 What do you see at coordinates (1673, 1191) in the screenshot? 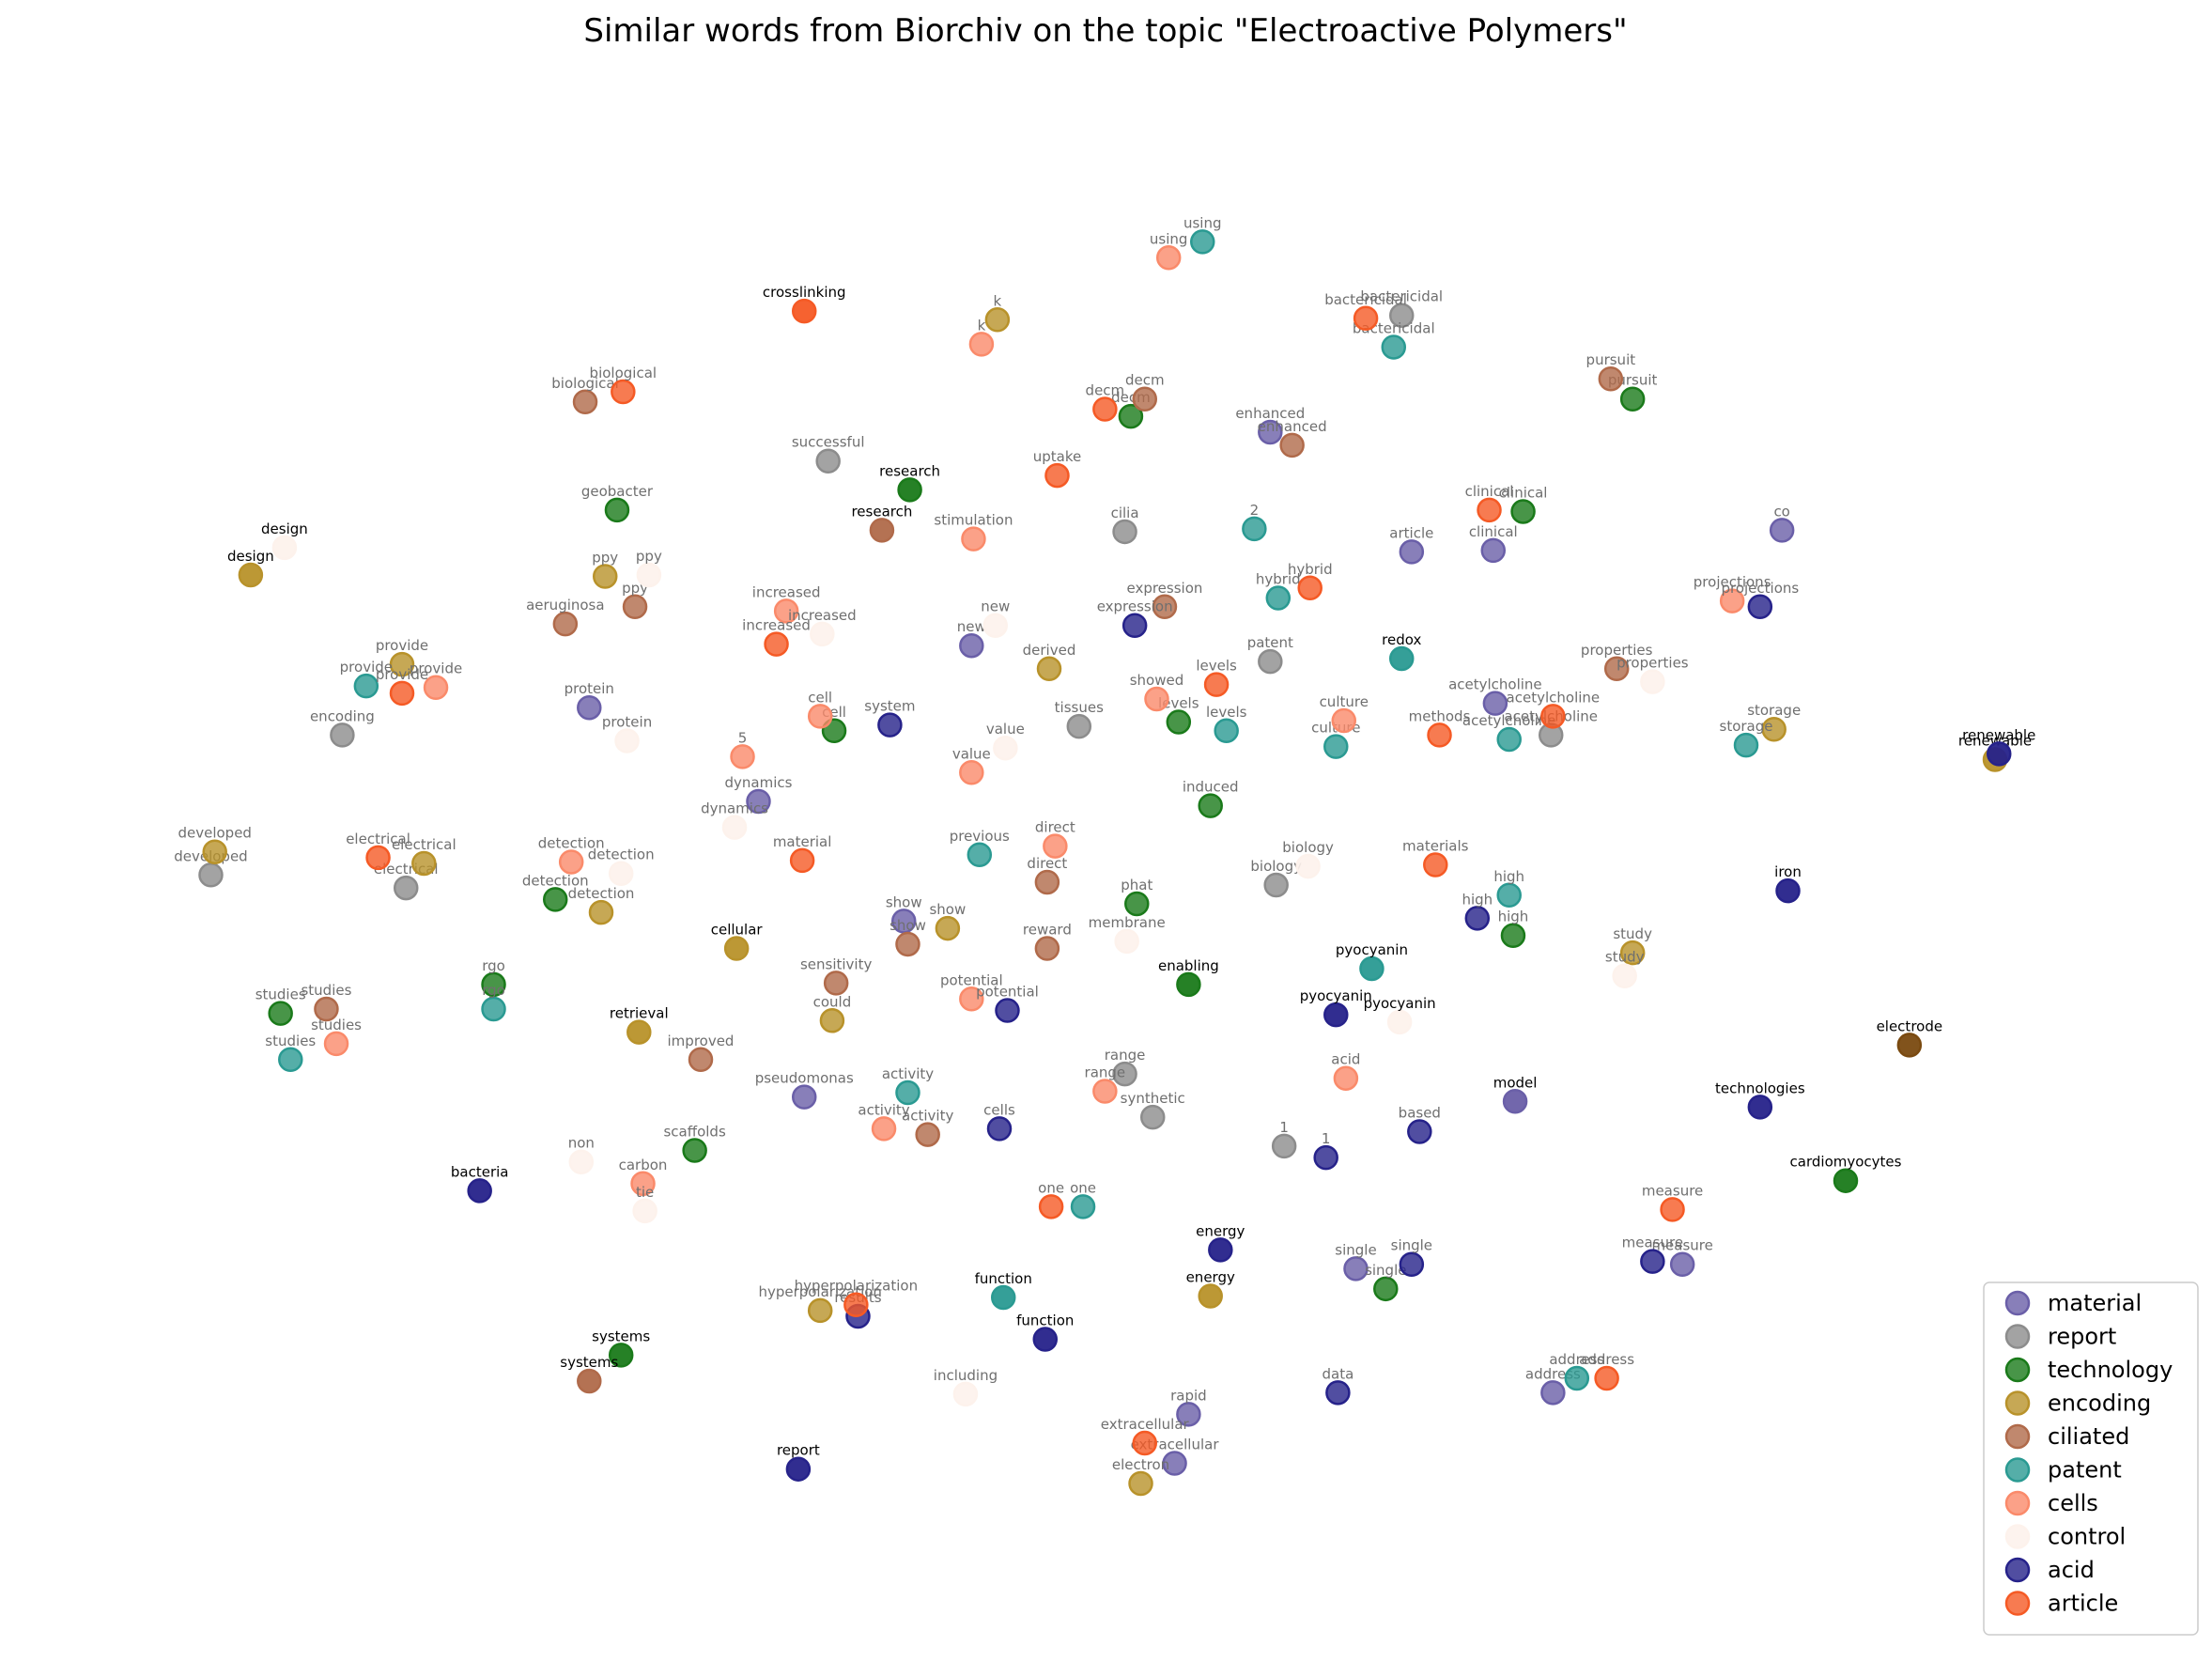
I see `article-point-label: measure` at bounding box center [1673, 1191].